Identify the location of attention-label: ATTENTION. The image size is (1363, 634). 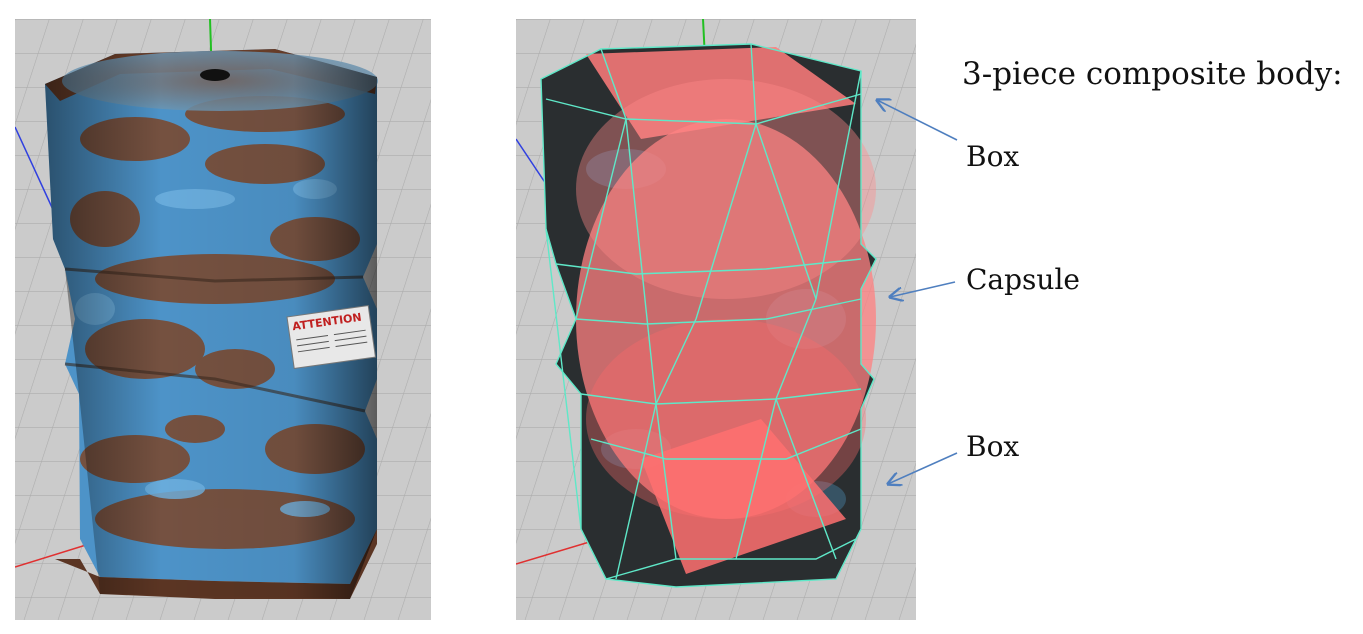
(331, 337).